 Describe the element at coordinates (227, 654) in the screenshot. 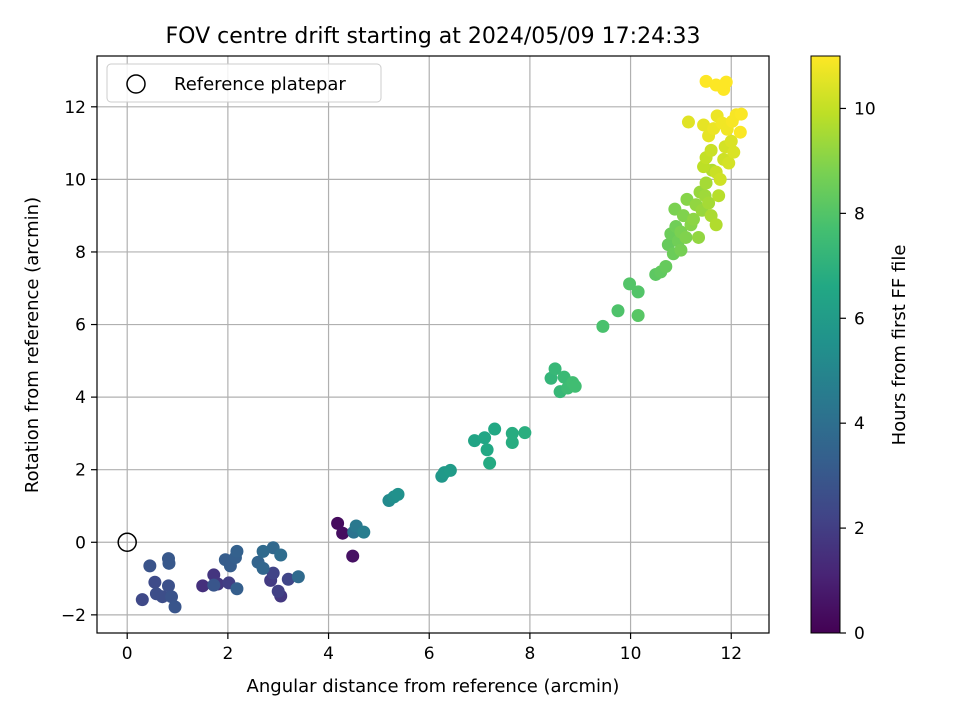

I see `x-tick-label: 2` at that location.